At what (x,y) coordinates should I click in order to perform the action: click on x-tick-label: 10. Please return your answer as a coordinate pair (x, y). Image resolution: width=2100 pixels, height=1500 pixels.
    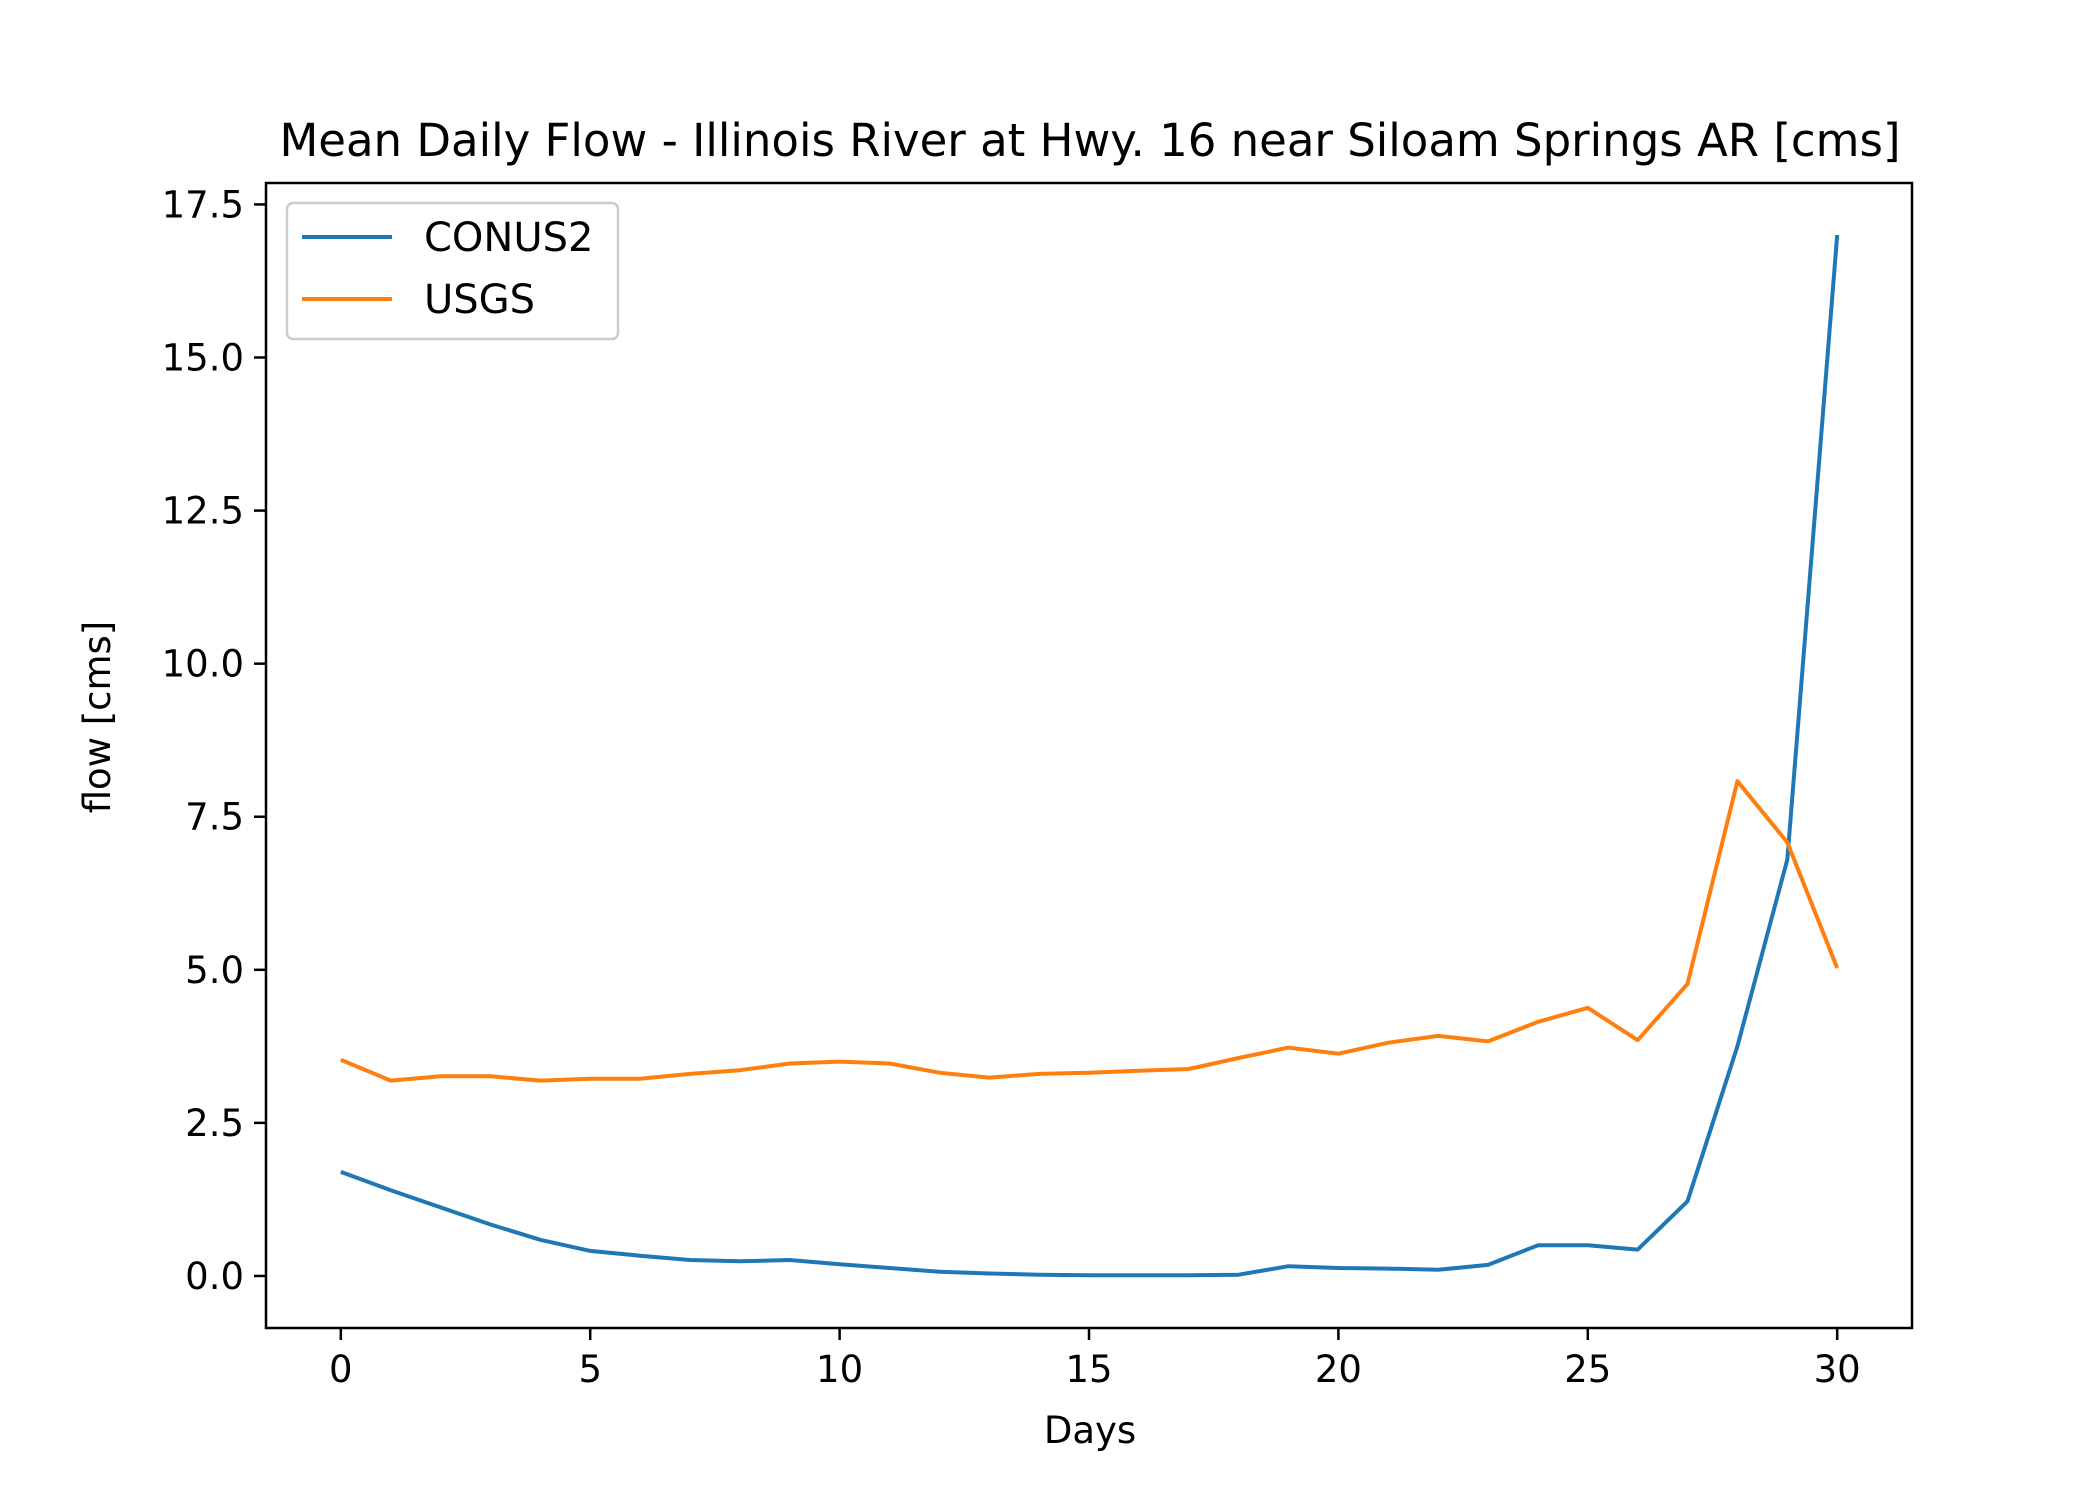
    Looking at the image, I should click on (839, 1369).